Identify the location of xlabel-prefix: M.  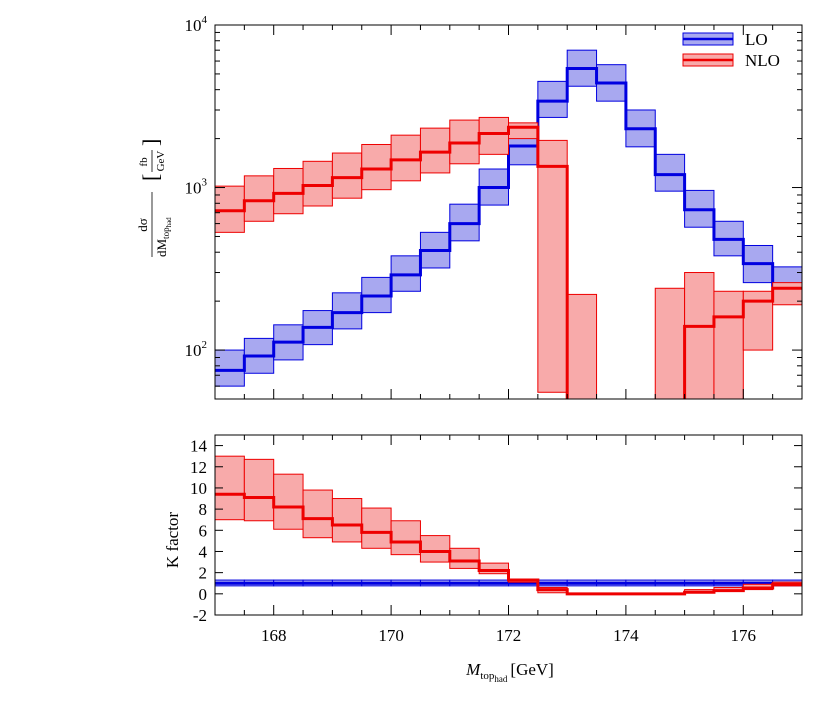
(473, 669).